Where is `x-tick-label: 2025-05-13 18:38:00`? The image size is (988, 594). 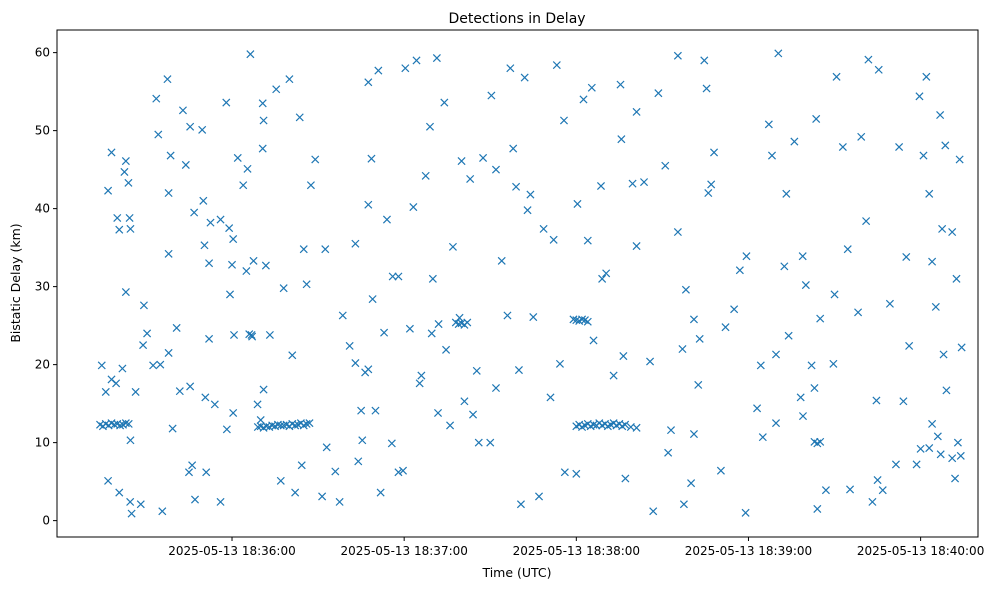 x-tick-label: 2025-05-13 18:38:00 is located at coordinates (576, 551).